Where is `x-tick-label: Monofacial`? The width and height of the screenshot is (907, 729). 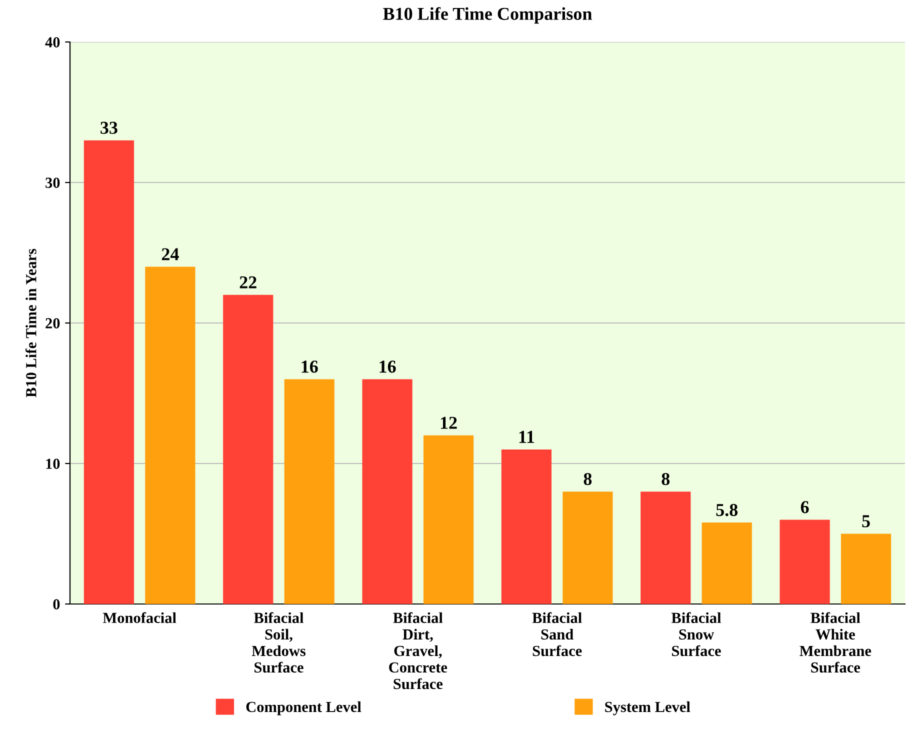 x-tick-label: Monofacial is located at coordinates (139, 618).